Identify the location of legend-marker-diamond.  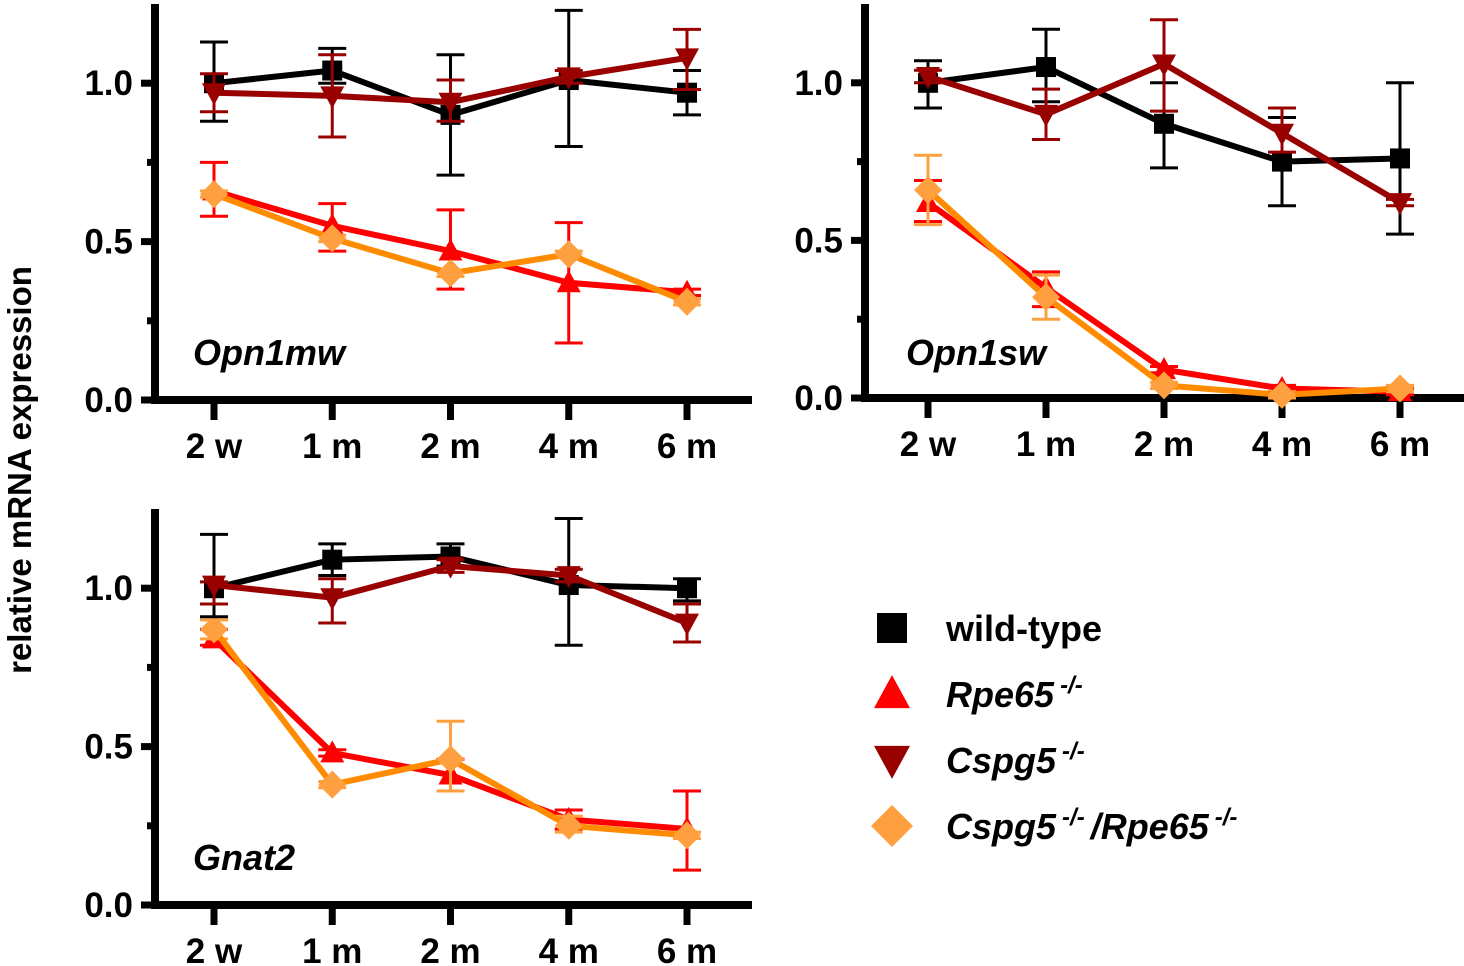
(892, 826).